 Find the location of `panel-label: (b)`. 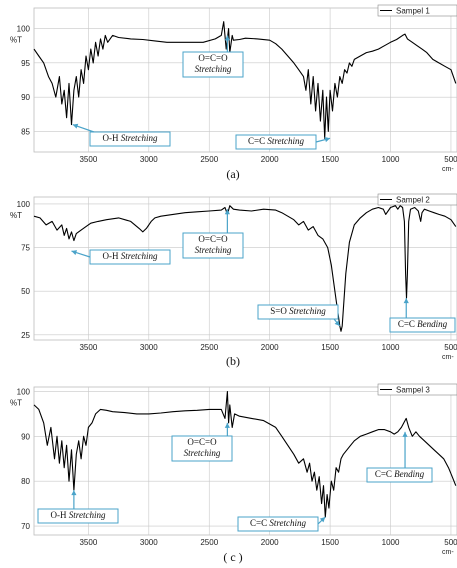

panel-label: (b) is located at coordinates (233, 361).